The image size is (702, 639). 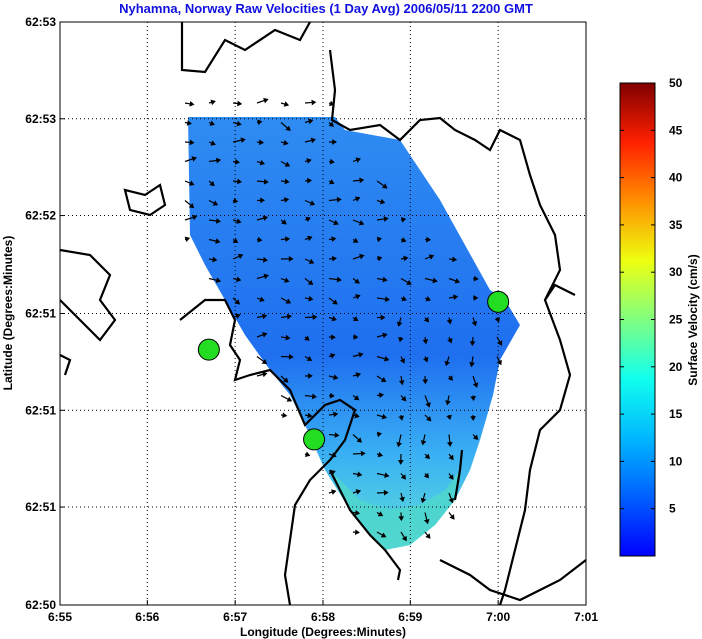 What do you see at coordinates (586, 617) in the screenshot?
I see `x-tick-label: 7:01` at bounding box center [586, 617].